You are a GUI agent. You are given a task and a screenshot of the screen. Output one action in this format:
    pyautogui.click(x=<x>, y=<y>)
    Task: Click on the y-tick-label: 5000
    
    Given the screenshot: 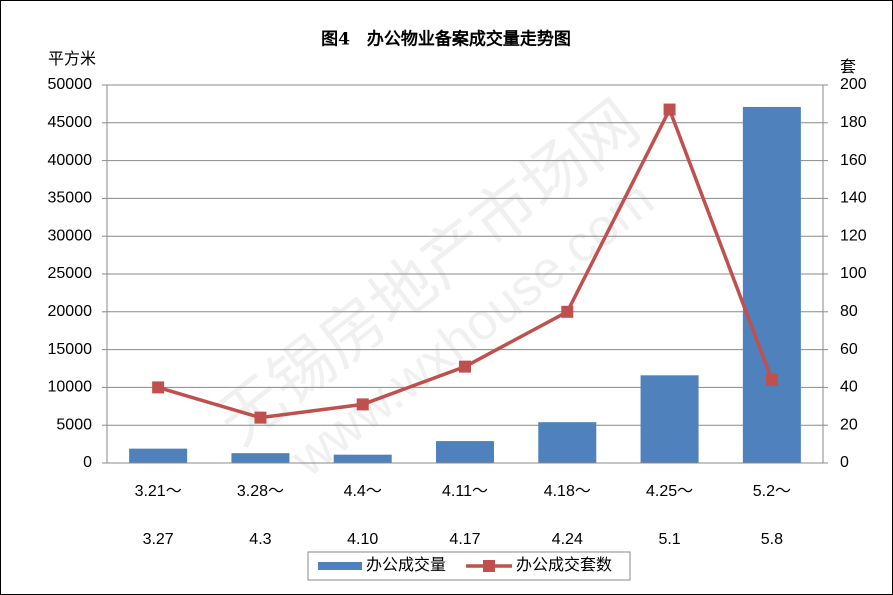 What is the action you would take?
    pyautogui.click(x=74, y=424)
    